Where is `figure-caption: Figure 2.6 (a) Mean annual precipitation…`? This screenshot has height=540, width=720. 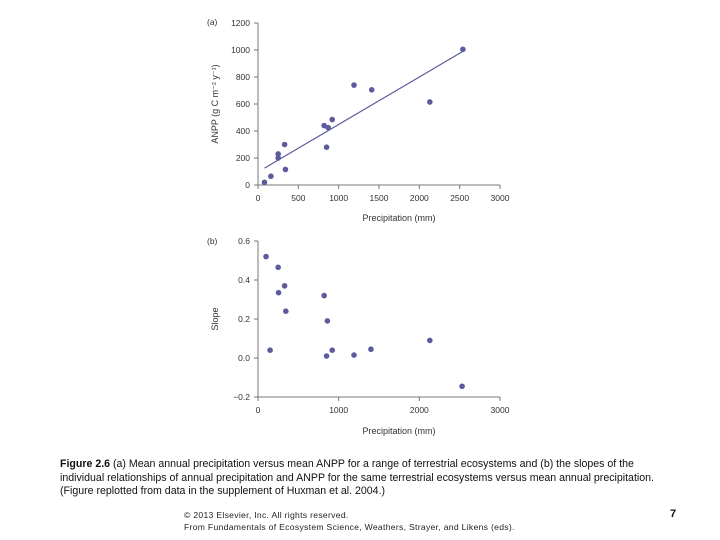 figure-caption: Figure 2.6 (a) Mean annual precipitation… is located at coordinates (360, 478).